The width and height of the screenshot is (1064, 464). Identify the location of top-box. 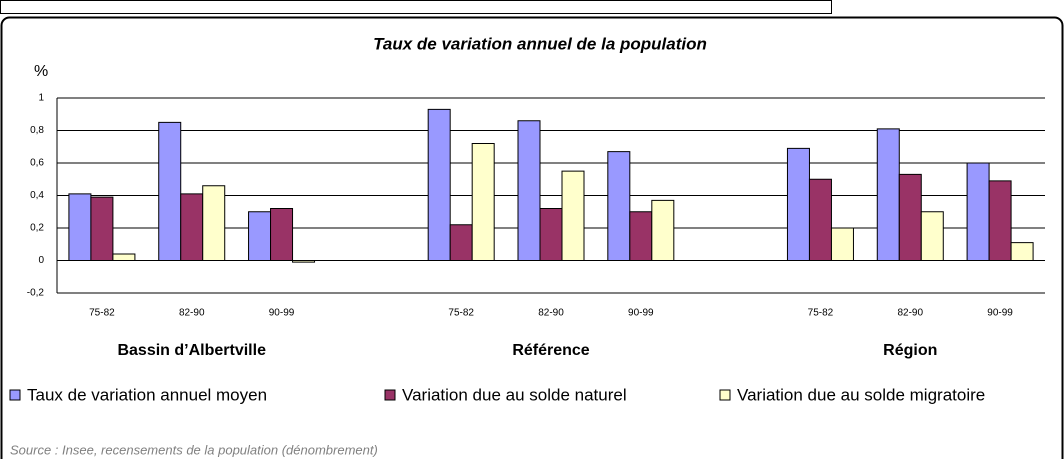
(416, 7).